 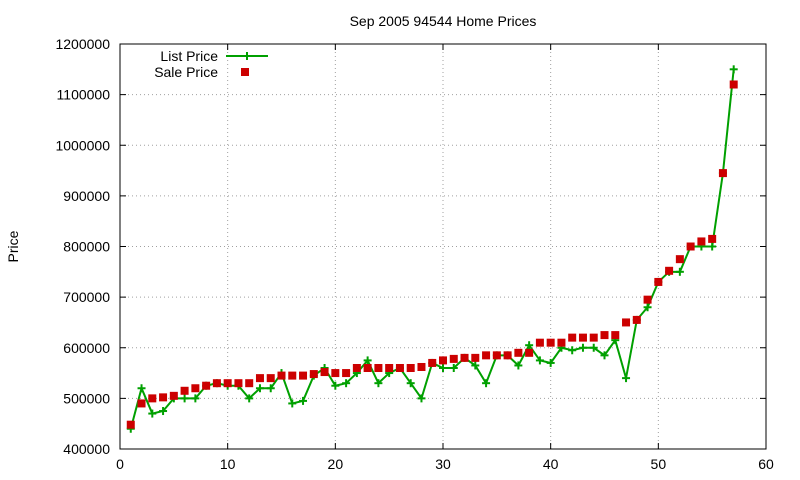 I want to click on y-tick-label: 1200000, so click(x=82, y=44).